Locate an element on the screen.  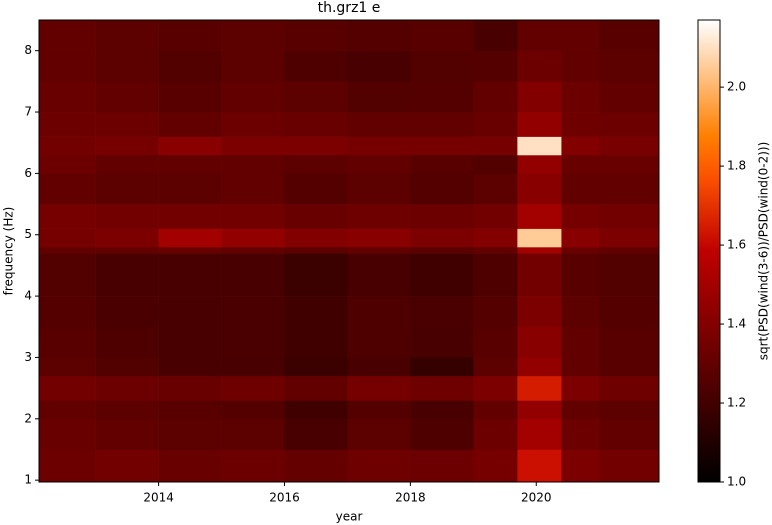
y-axis-label: frequency (Hz) is located at coordinates (9, 251).